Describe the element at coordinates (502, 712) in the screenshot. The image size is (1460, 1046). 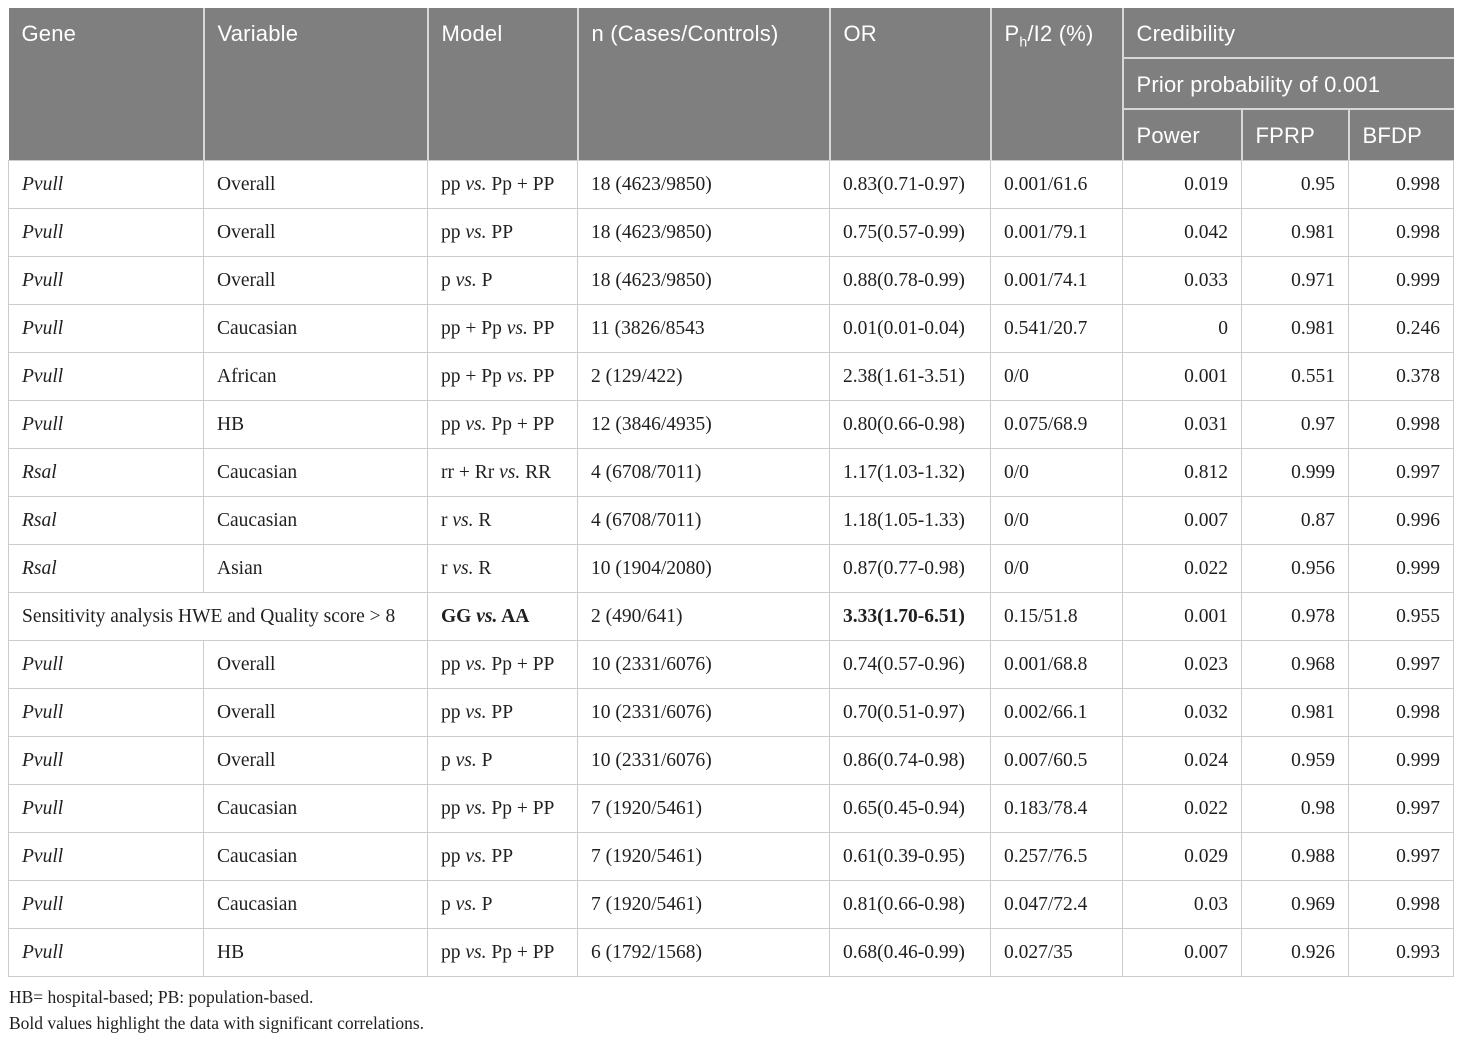
I see `model-cell: pp vs. PP` at that location.